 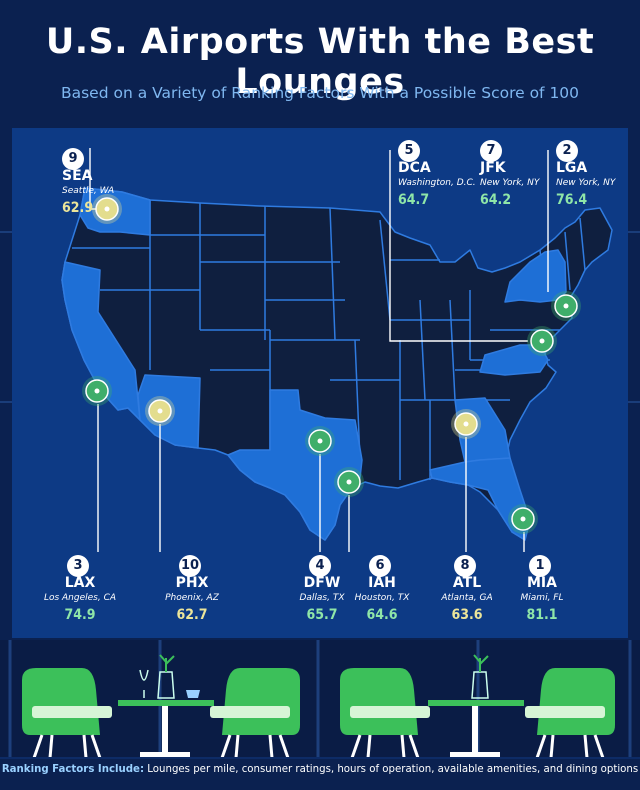 I want to click on airport-city: Miami, FL, so click(x=542, y=598).